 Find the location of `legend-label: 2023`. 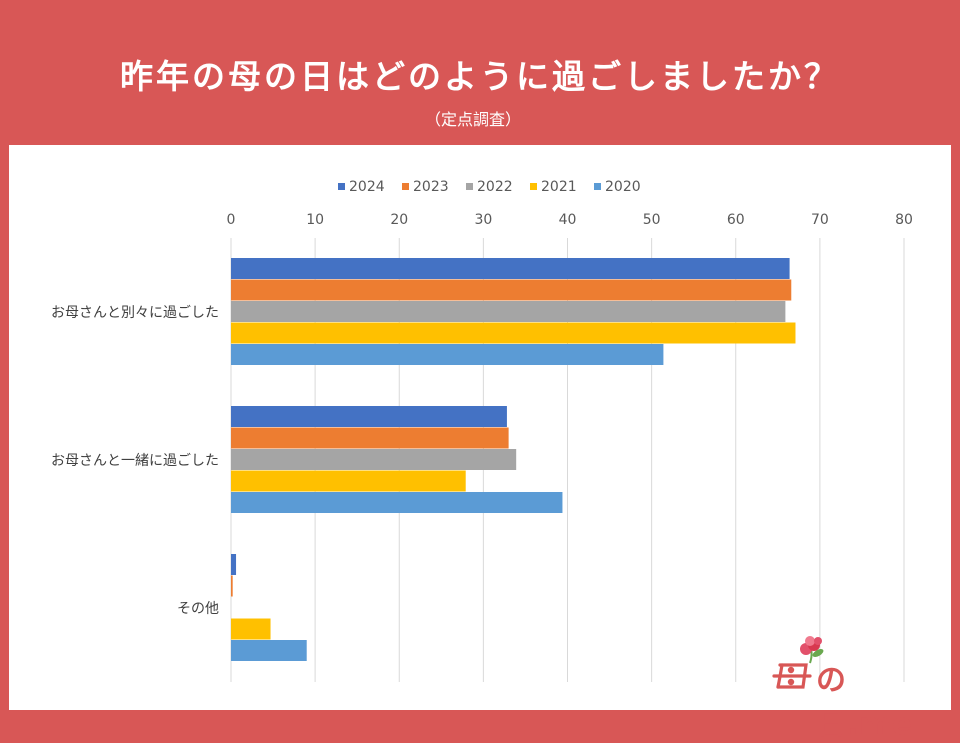

legend-label: 2023 is located at coordinates (431, 187).